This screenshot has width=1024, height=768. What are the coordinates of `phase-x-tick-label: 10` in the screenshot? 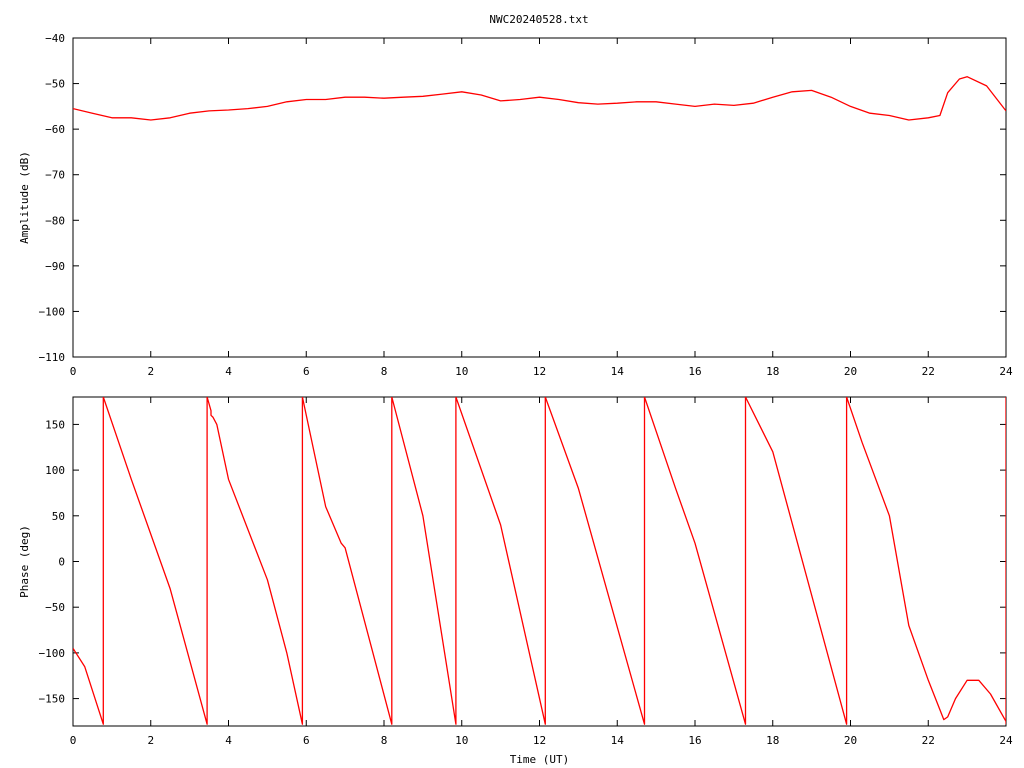 It's located at (461, 740).